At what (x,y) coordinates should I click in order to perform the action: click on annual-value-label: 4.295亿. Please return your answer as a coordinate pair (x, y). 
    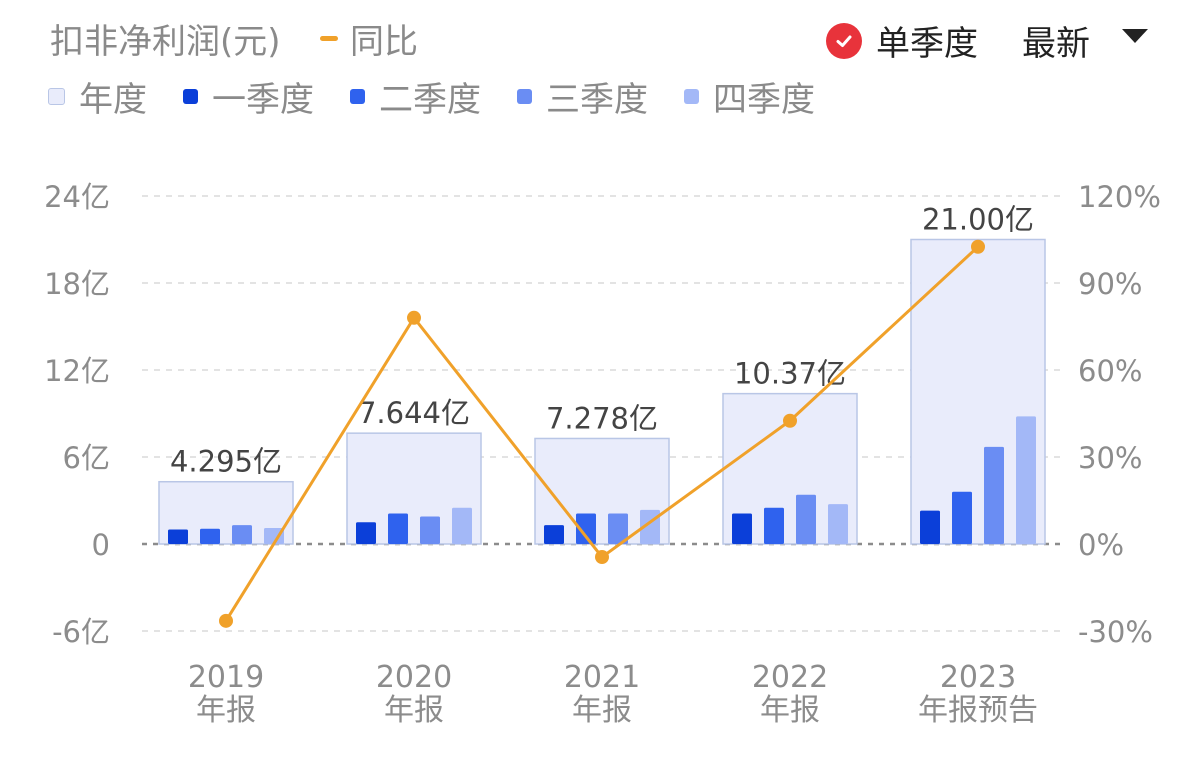
    Looking at the image, I should click on (226, 462).